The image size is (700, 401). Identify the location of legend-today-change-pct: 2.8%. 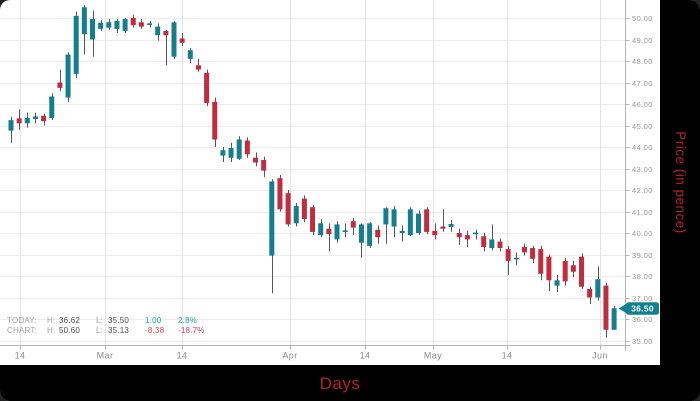
(188, 320).